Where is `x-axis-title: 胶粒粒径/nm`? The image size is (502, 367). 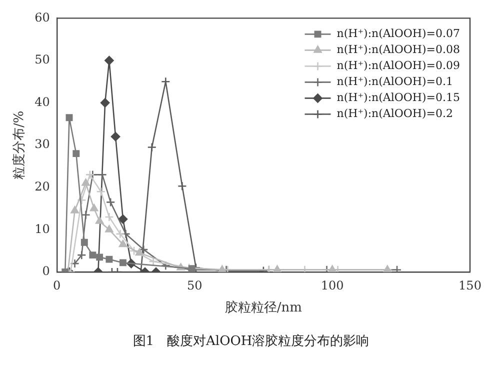 x-axis-title: 胶粒粒径/nm is located at coordinates (263, 308).